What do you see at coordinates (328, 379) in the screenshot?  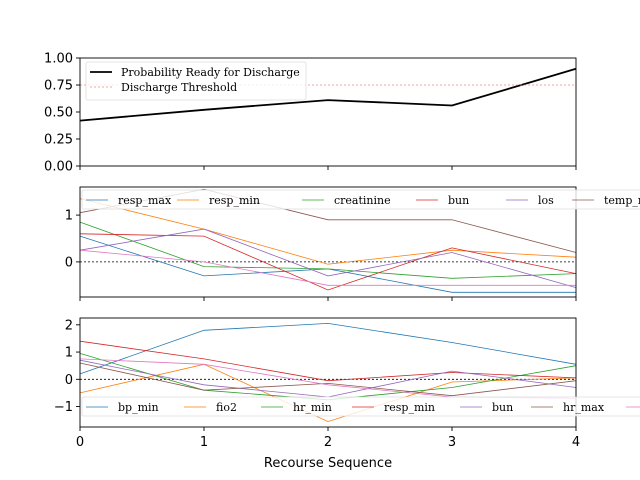 I see `series-line-hr-max` at bounding box center [328, 379].